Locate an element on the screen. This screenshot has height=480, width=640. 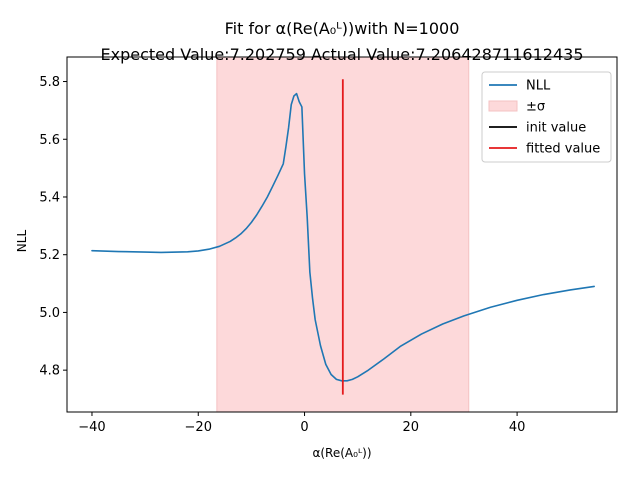
y-tick-label: 5.2 is located at coordinates (49, 255).